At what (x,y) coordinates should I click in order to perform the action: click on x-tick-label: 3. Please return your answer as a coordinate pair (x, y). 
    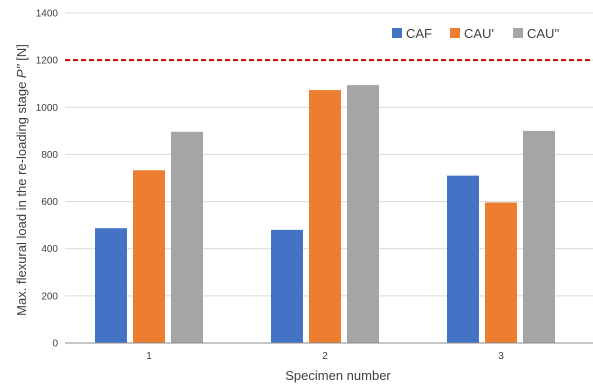
    Looking at the image, I should click on (501, 356).